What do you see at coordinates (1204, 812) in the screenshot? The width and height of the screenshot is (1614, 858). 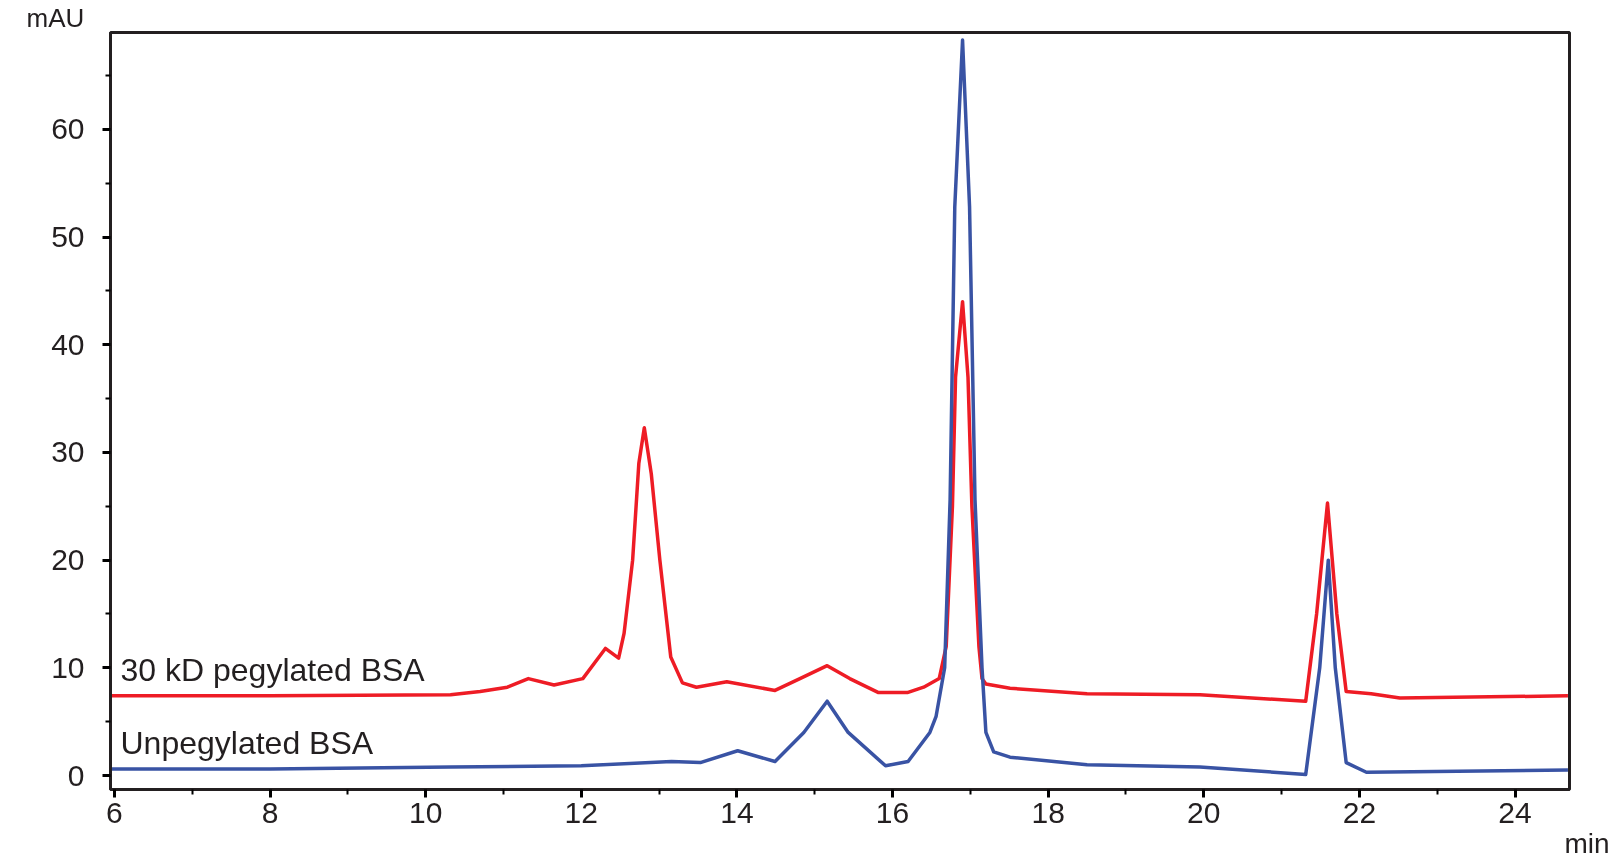 I see `x-tick-label: 20` at bounding box center [1204, 812].